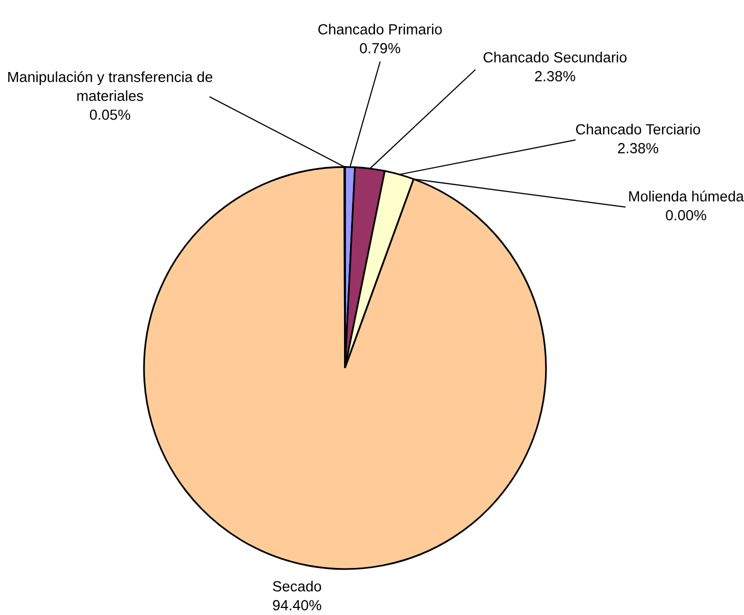  Describe the element at coordinates (555, 57) in the screenshot. I see `slice-label: Chancado Secundario` at that location.